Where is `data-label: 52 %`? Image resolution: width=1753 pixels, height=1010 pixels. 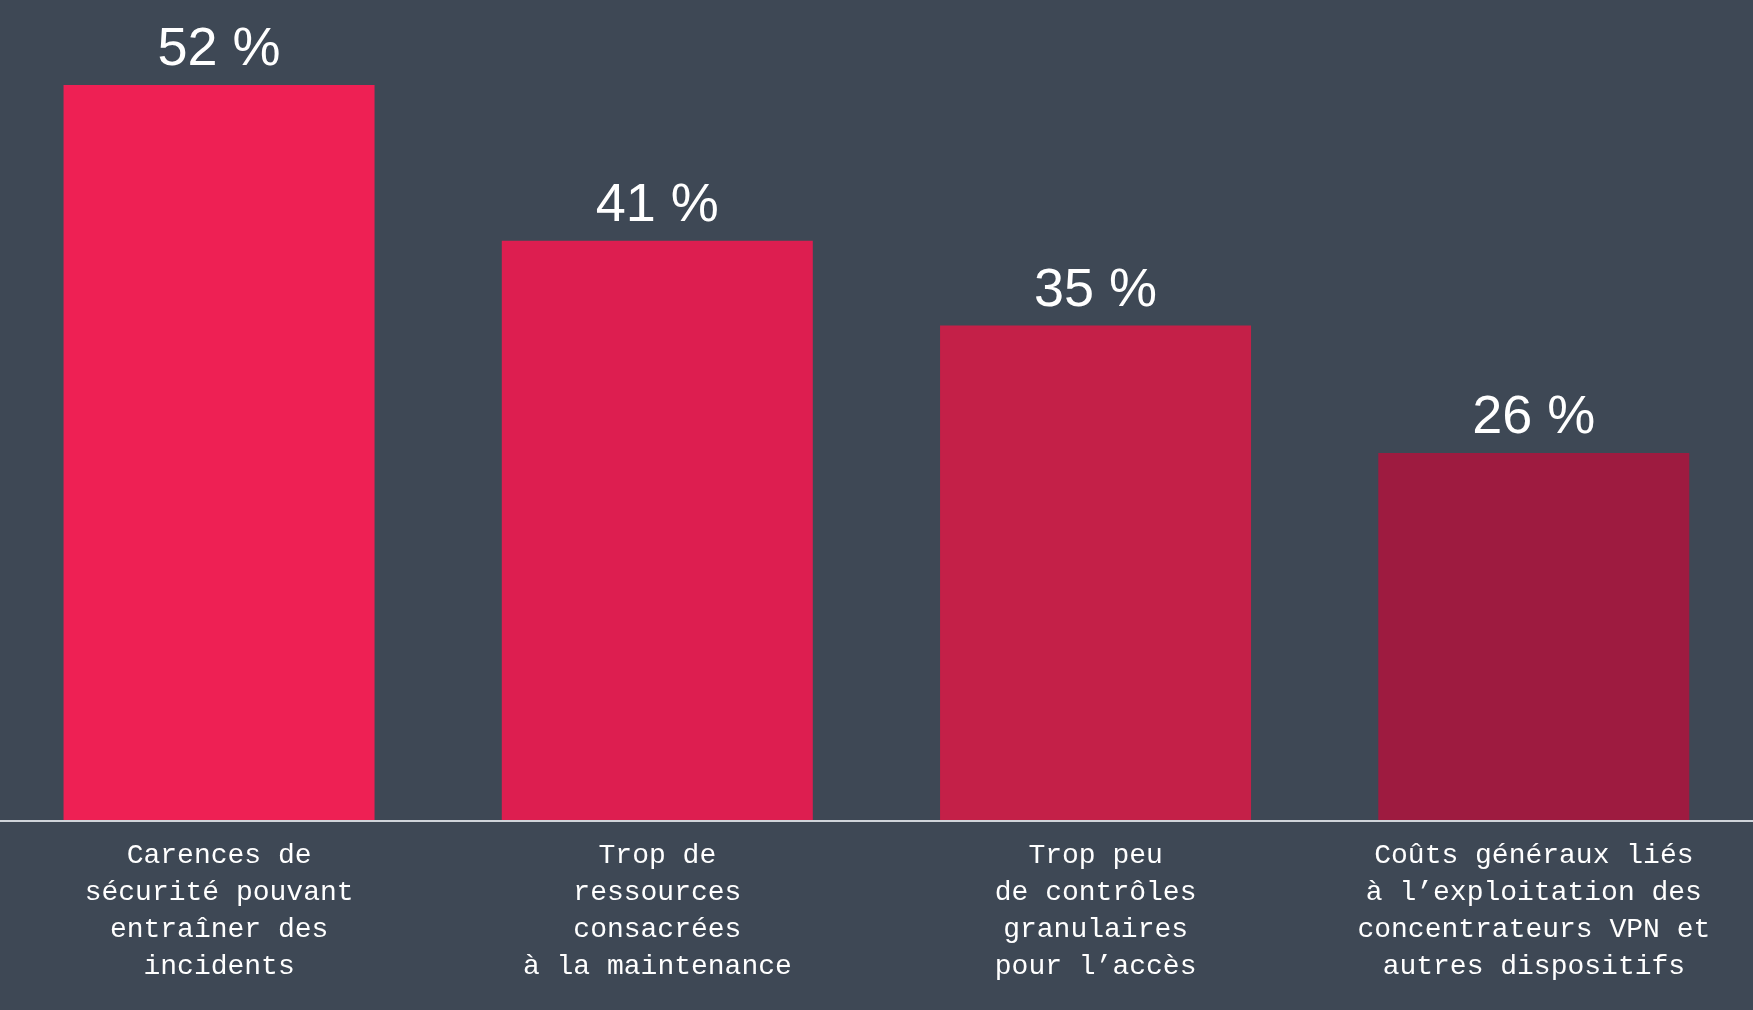
data-label: 52 % is located at coordinates (219, 46).